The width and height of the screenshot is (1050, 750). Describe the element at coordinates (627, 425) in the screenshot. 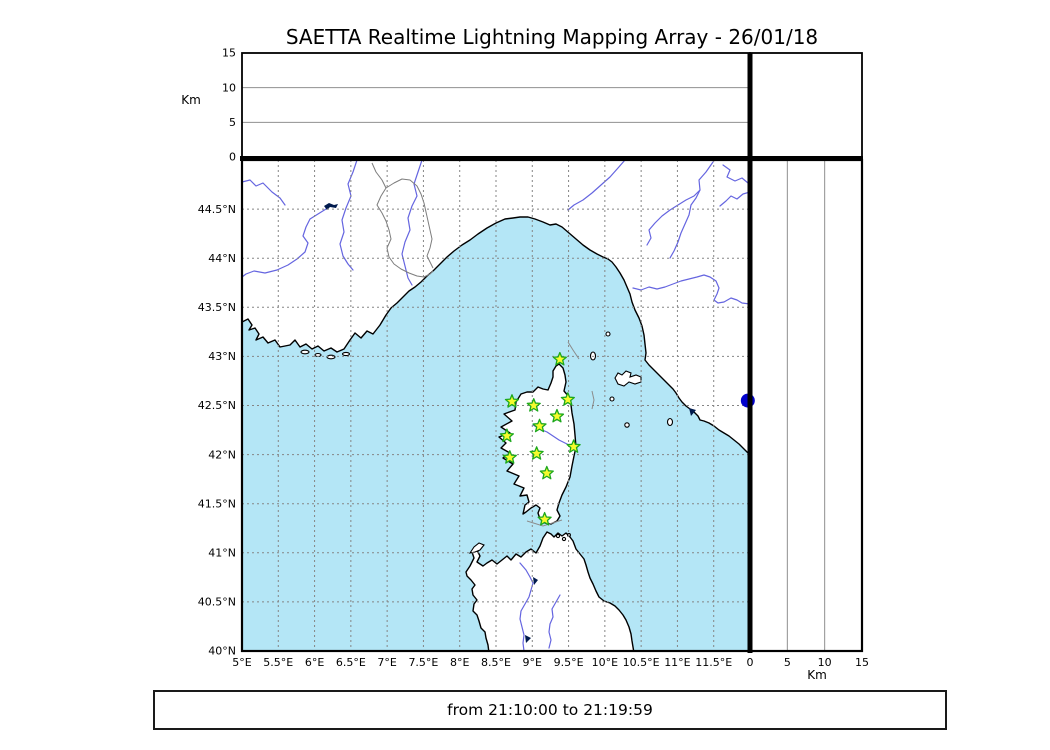

I see `montecristo-island` at that location.